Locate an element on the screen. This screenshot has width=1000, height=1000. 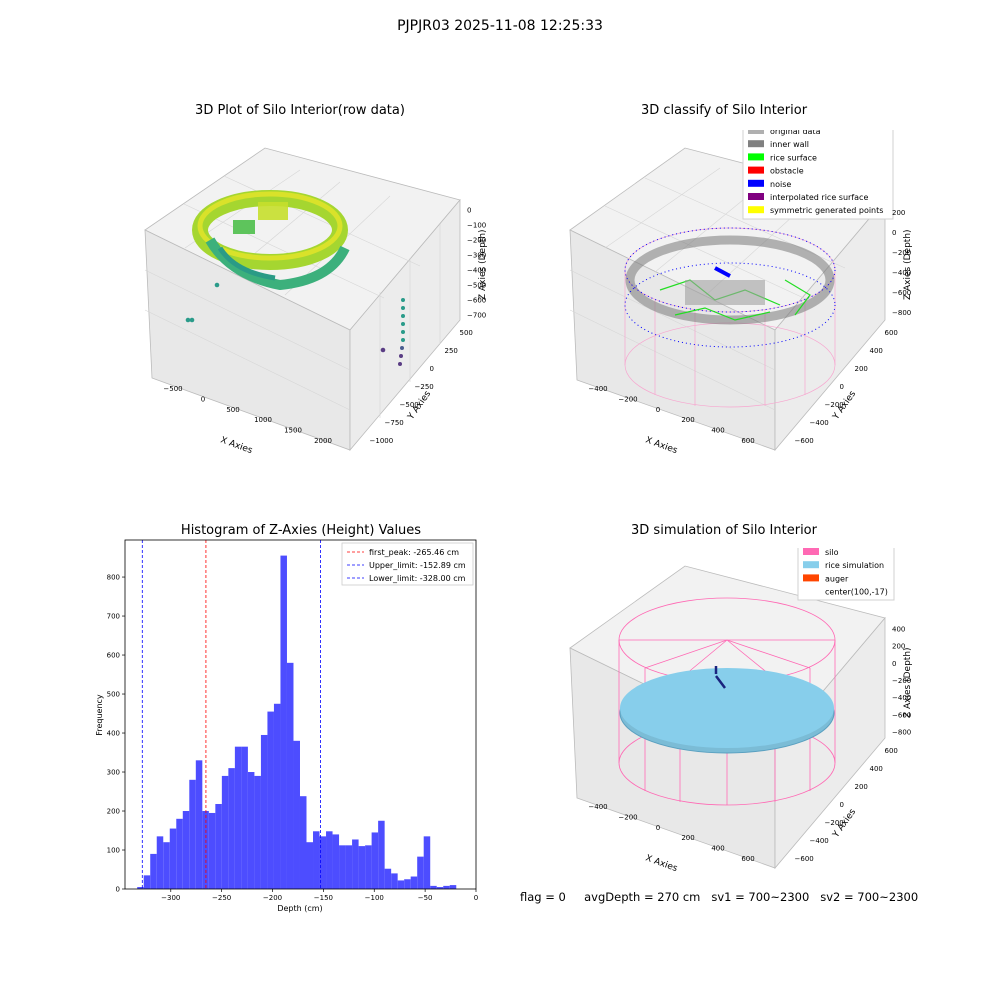
auger-marker is located at coordinates (720, 677).